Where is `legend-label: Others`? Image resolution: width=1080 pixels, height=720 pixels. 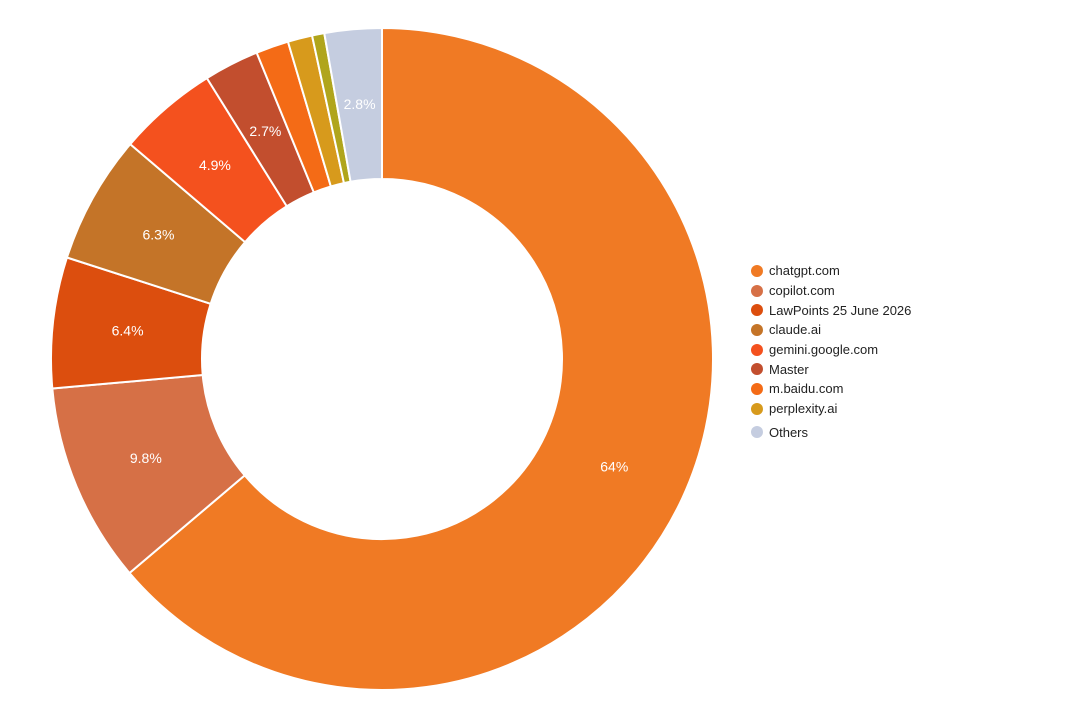 legend-label: Others is located at coordinates (789, 432).